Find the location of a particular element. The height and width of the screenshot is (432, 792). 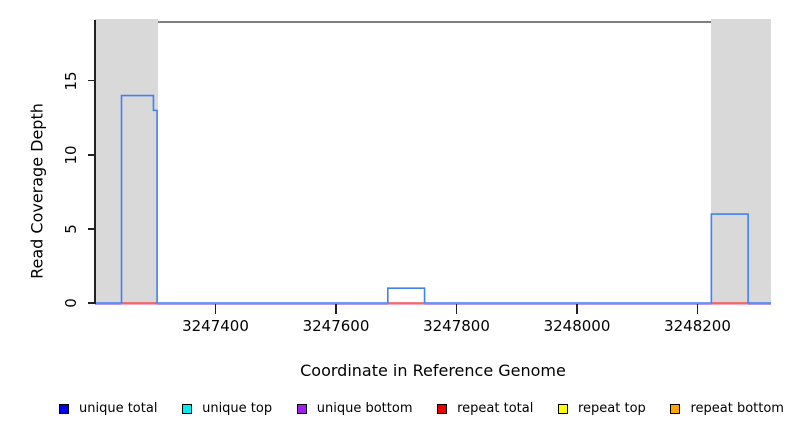

legend-item-unique-bottom: unique bottom is located at coordinates (354, 408).